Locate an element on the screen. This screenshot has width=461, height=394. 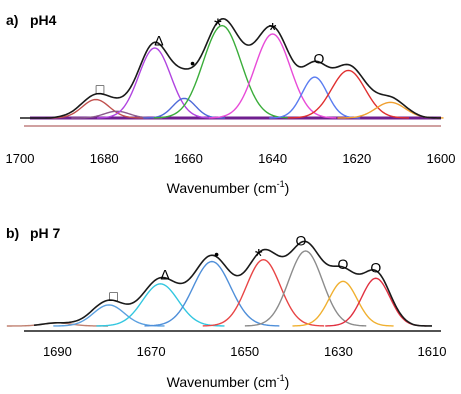
panel-b-tick-label-1670: 1670 is located at coordinates (151, 351).